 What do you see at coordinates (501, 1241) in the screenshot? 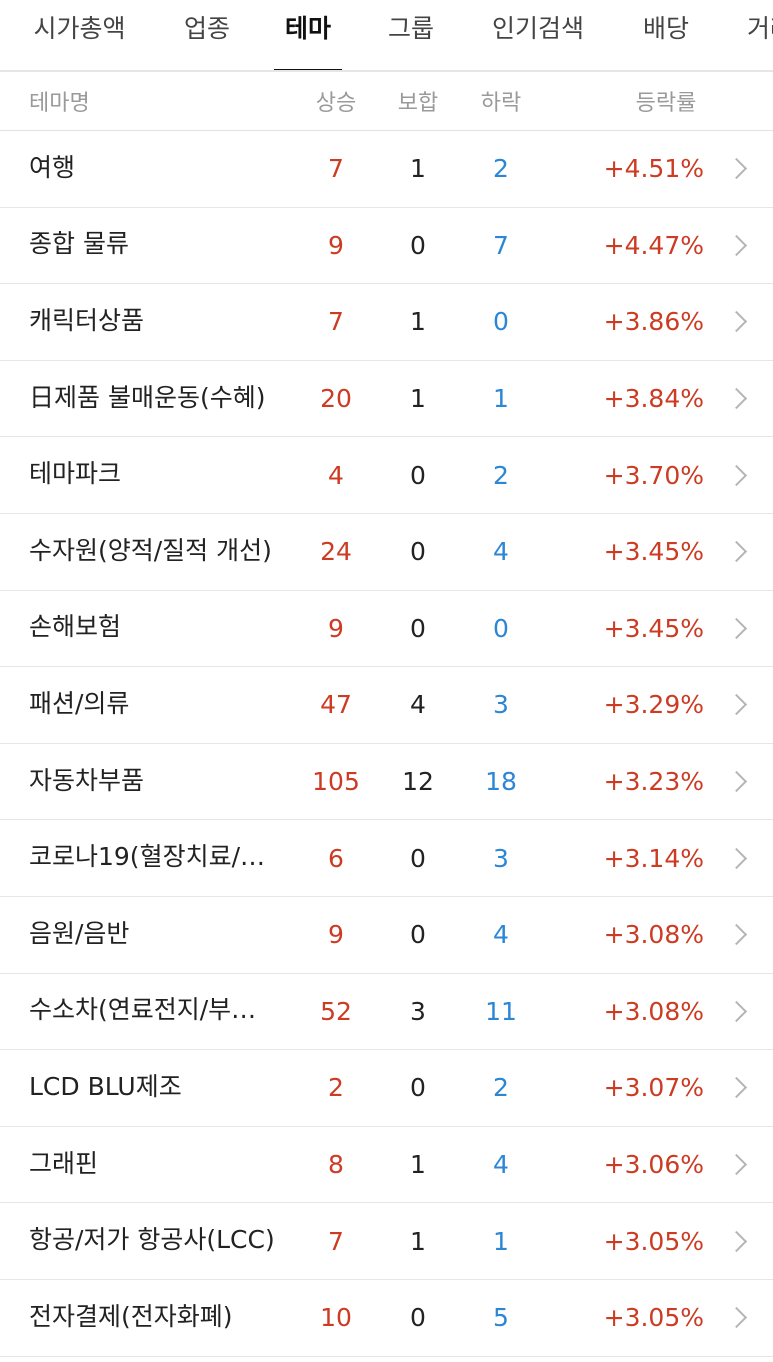
I see `falling-count: 1` at bounding box center [501, 1241].